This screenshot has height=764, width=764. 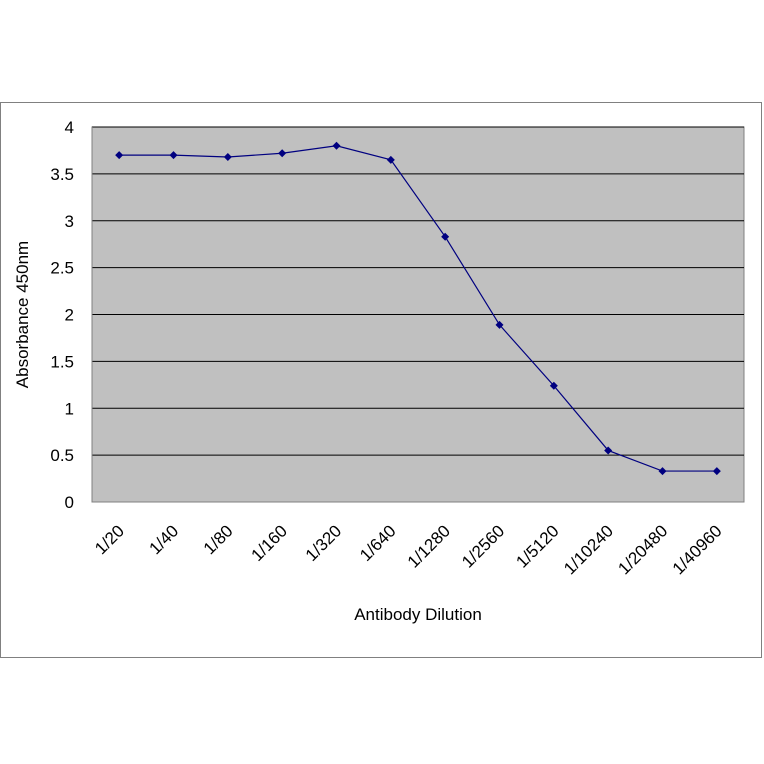 I want to click on x-tick-label: 1/320, so click(x=324, y=543).